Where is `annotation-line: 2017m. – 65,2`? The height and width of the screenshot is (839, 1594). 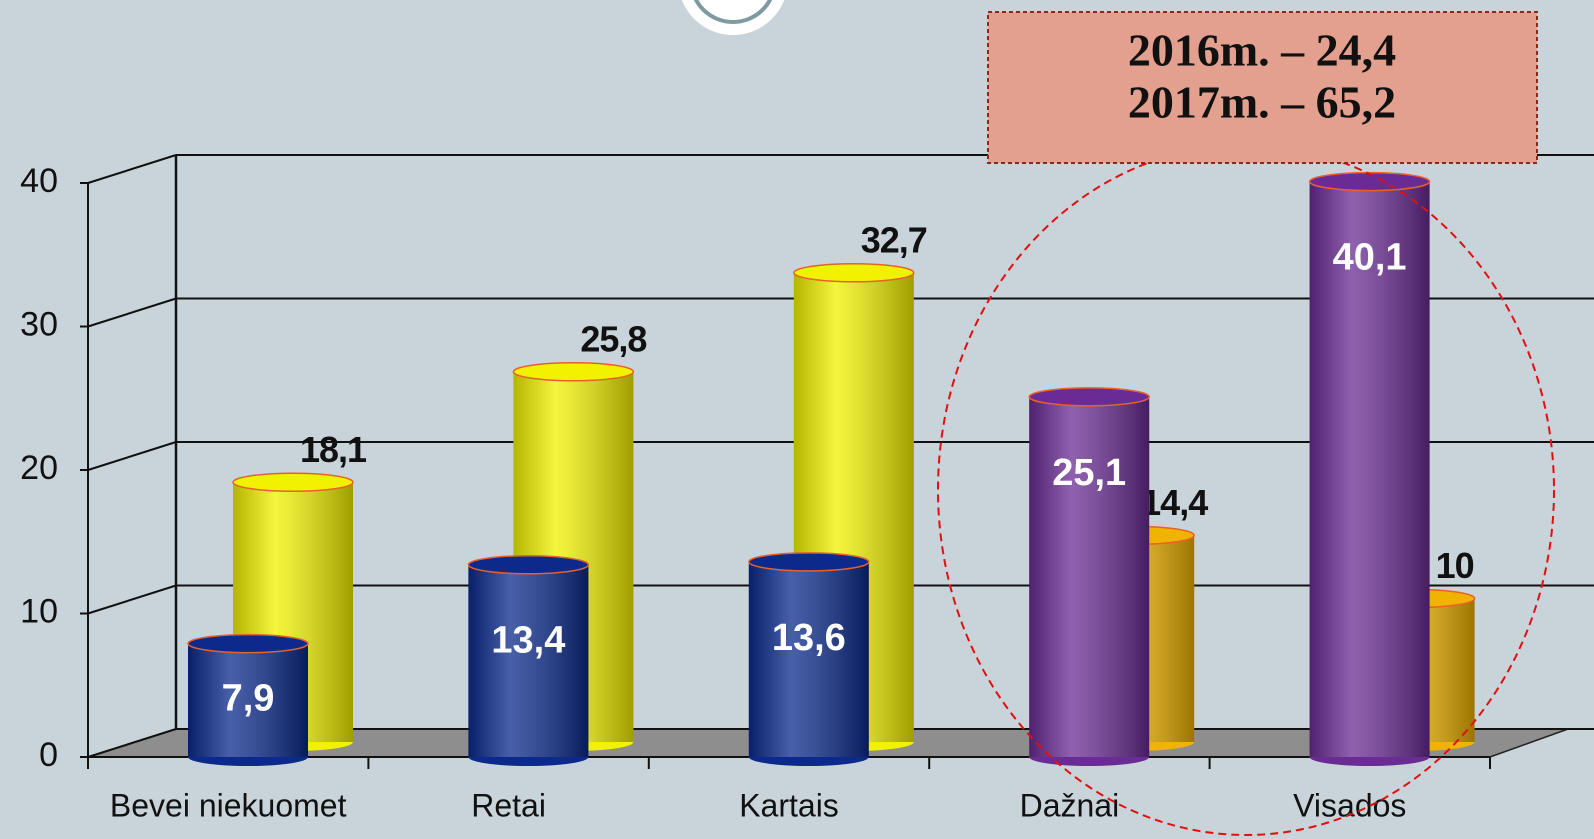
annotation-line: 2017m. – 65,2 is located at coordinates (1262, 102).